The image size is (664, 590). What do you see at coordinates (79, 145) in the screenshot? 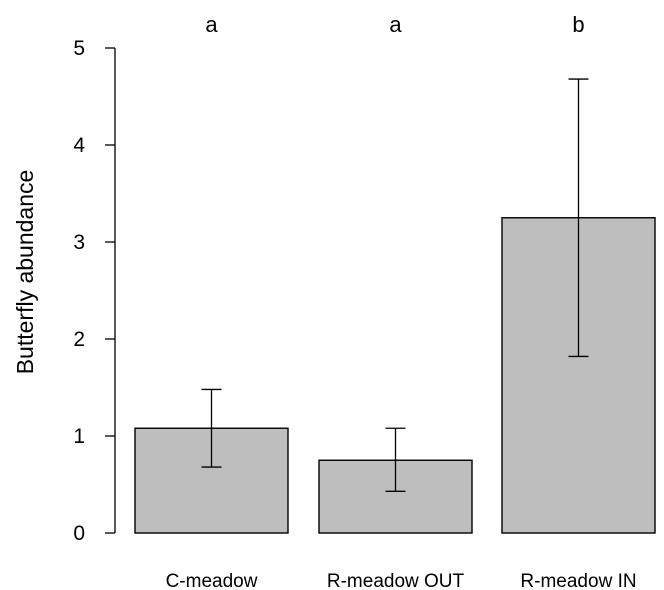
I see `y-tick-label: 4` at bounding box center [79, 145].